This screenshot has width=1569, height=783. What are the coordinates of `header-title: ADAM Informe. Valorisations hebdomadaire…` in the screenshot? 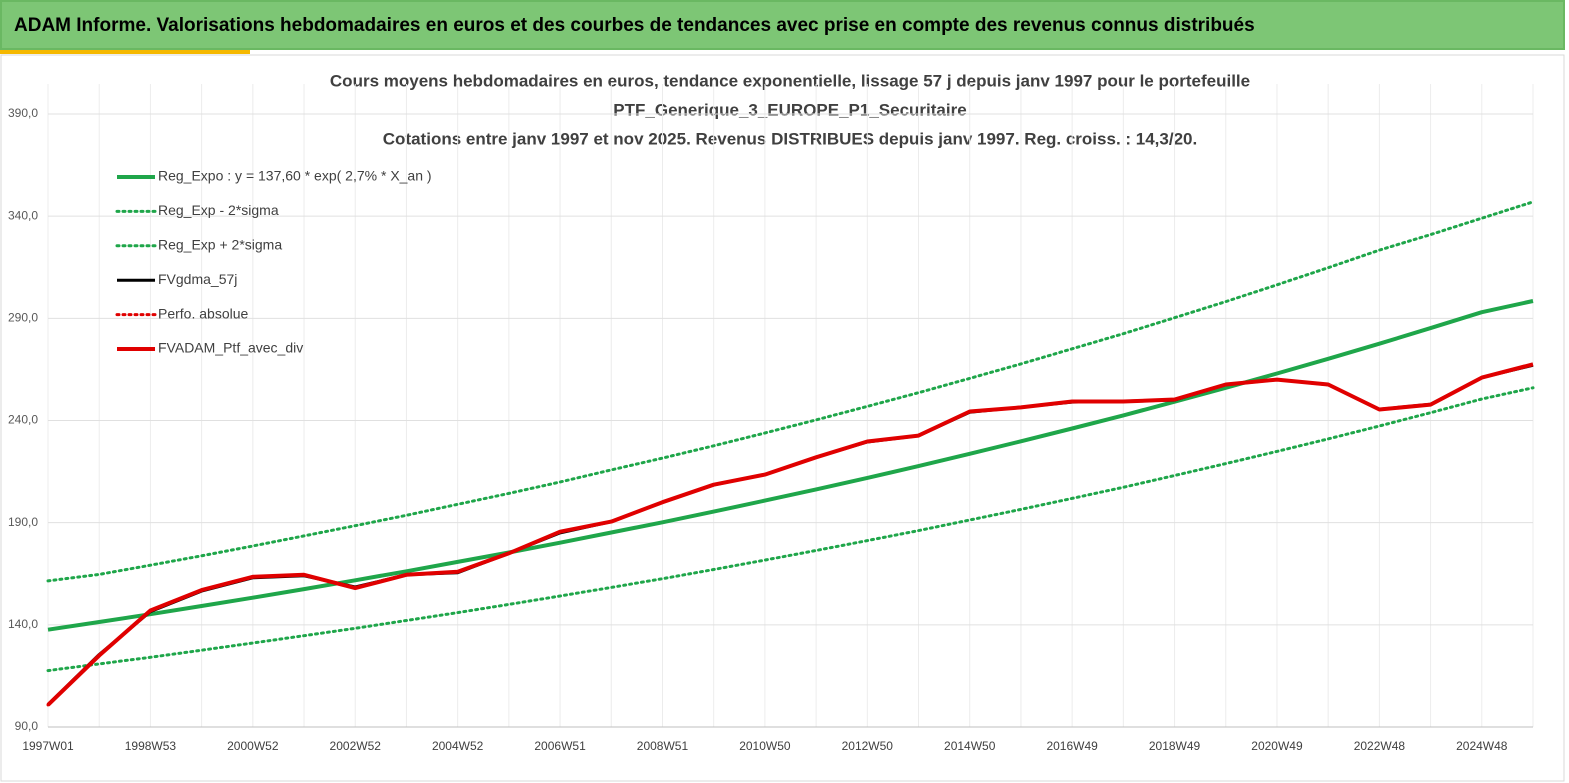 It's located at (634, 25).